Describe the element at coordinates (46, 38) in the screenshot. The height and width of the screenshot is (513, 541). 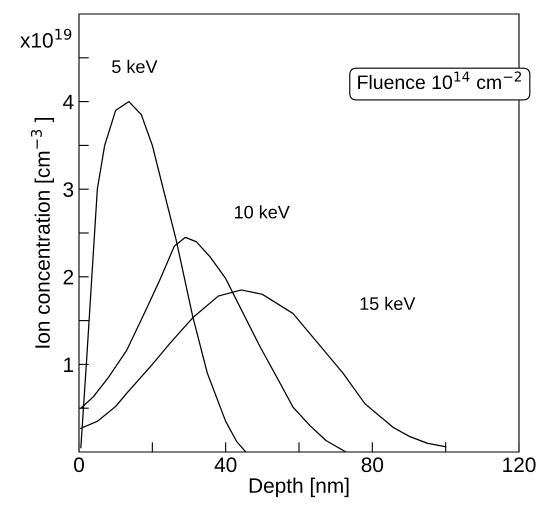
I see `text: x10$^{19}$` at that location.